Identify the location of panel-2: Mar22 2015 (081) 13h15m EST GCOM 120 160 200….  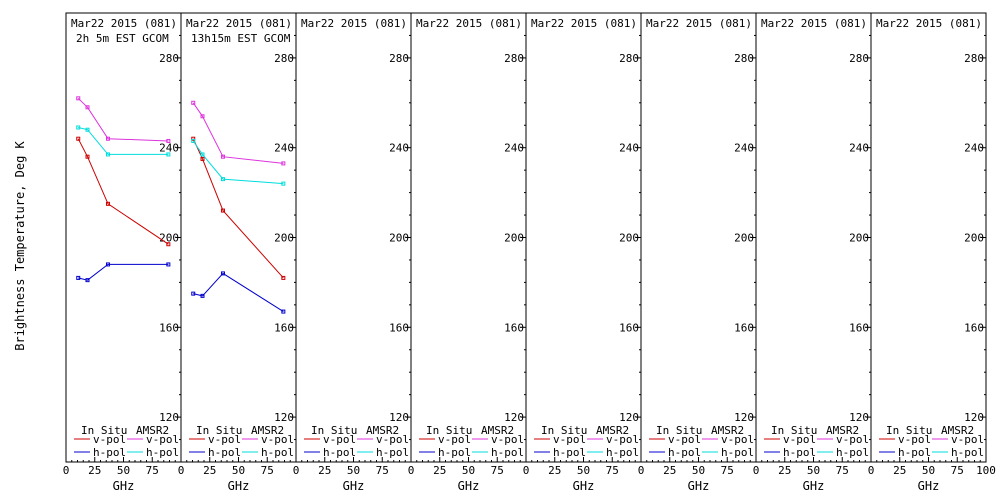
(237, 252).